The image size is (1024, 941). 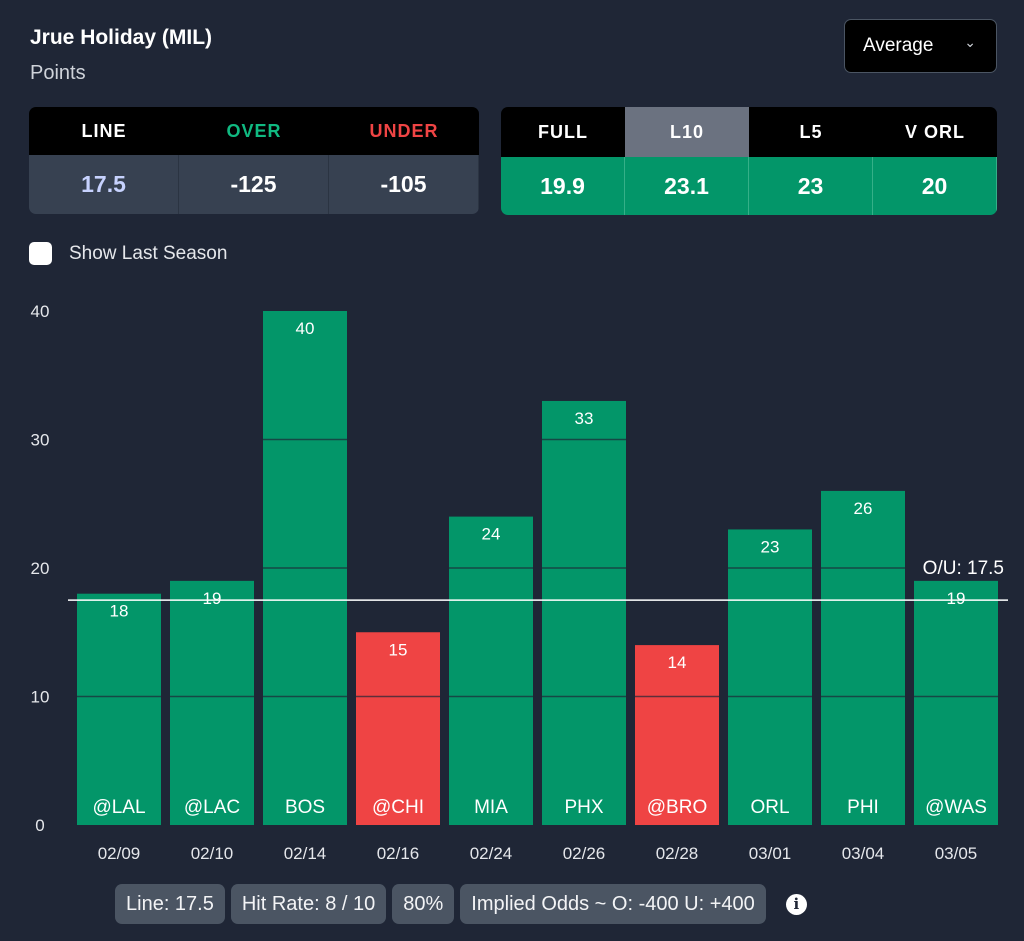 What do you see at coordinates (584, 853) in the screenshot?
I see `x-tick-label: 02/26` at bounding box center [584, 853].